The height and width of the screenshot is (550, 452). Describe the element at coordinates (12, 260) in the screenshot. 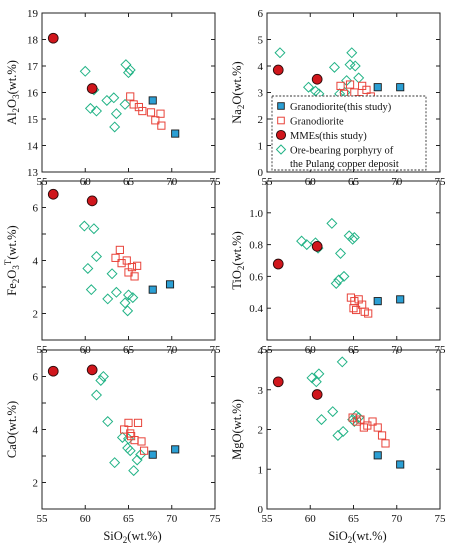

I see `y-axis-label: Fe2O3T(wt.%)` at that location.